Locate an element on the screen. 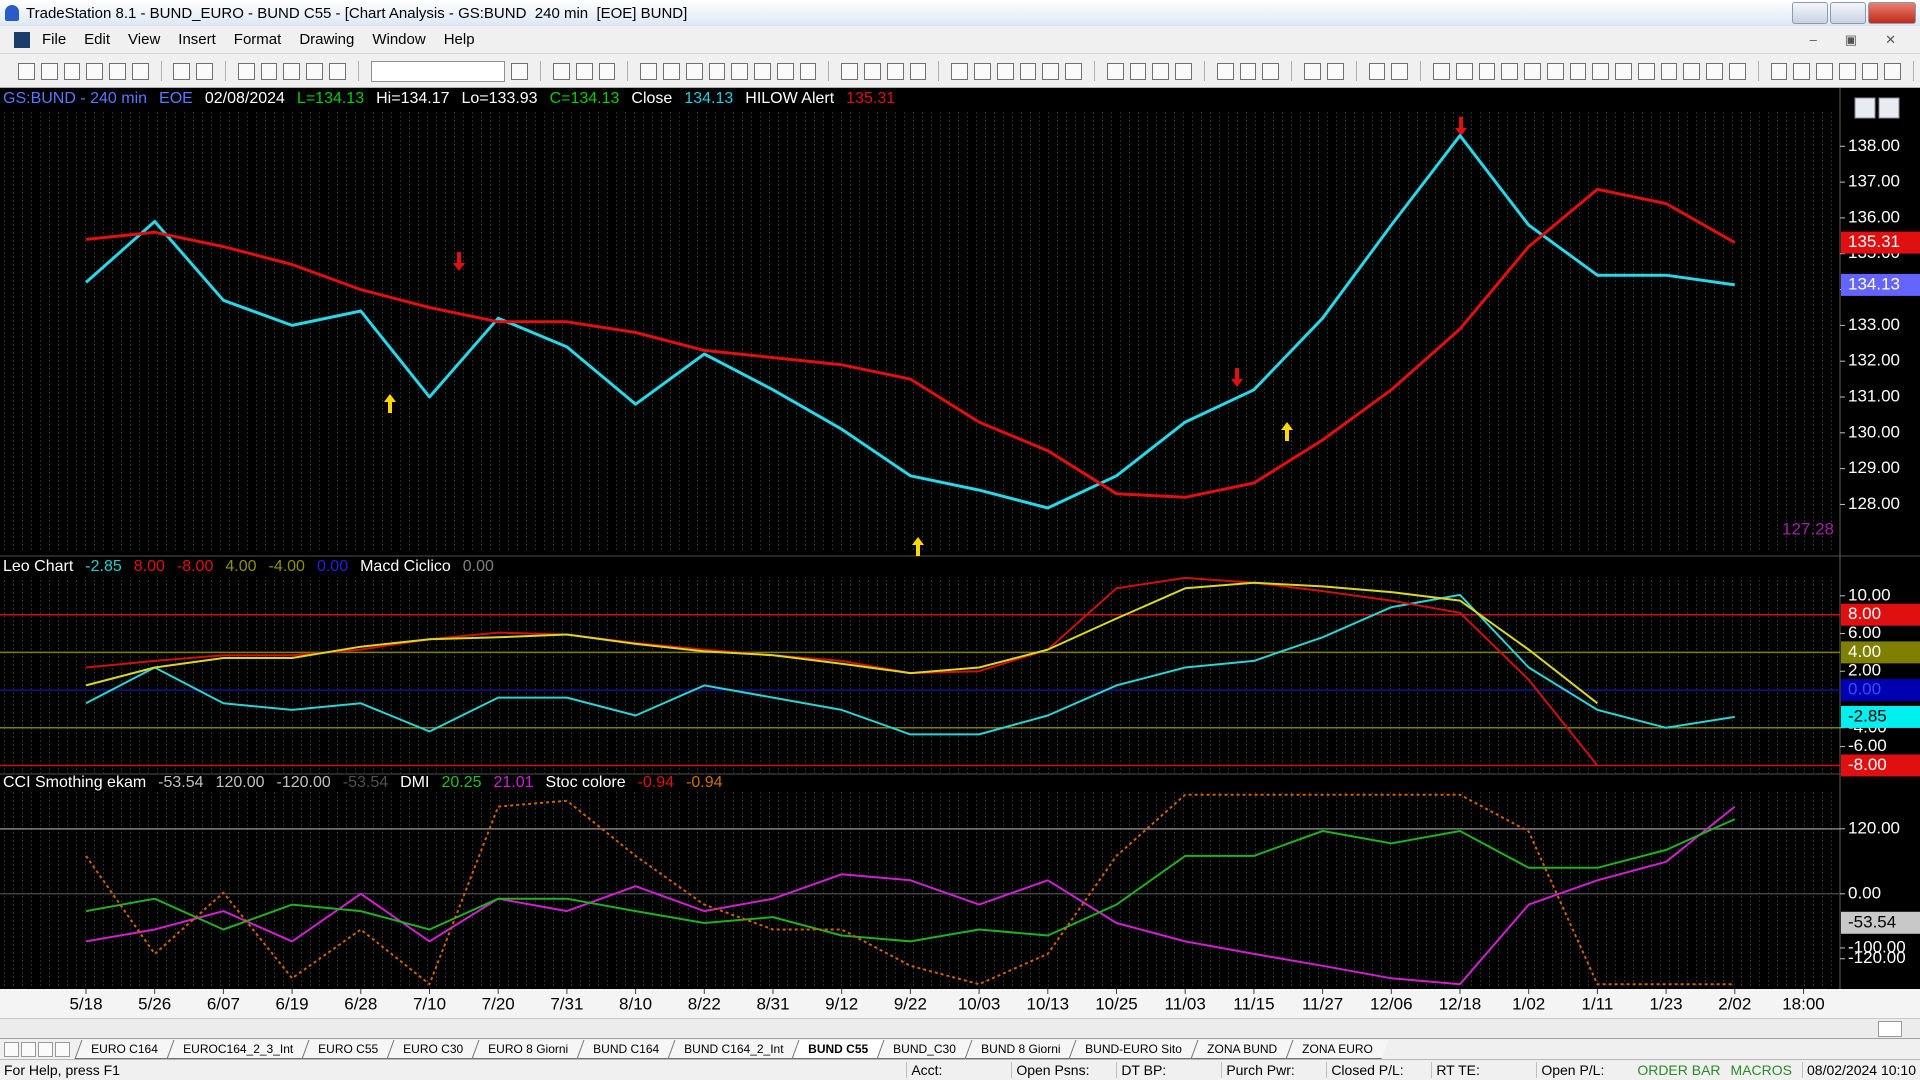 The height and width of the screenshot is (1080, 1920). maximize-button is located at coordinates (1848, 13).